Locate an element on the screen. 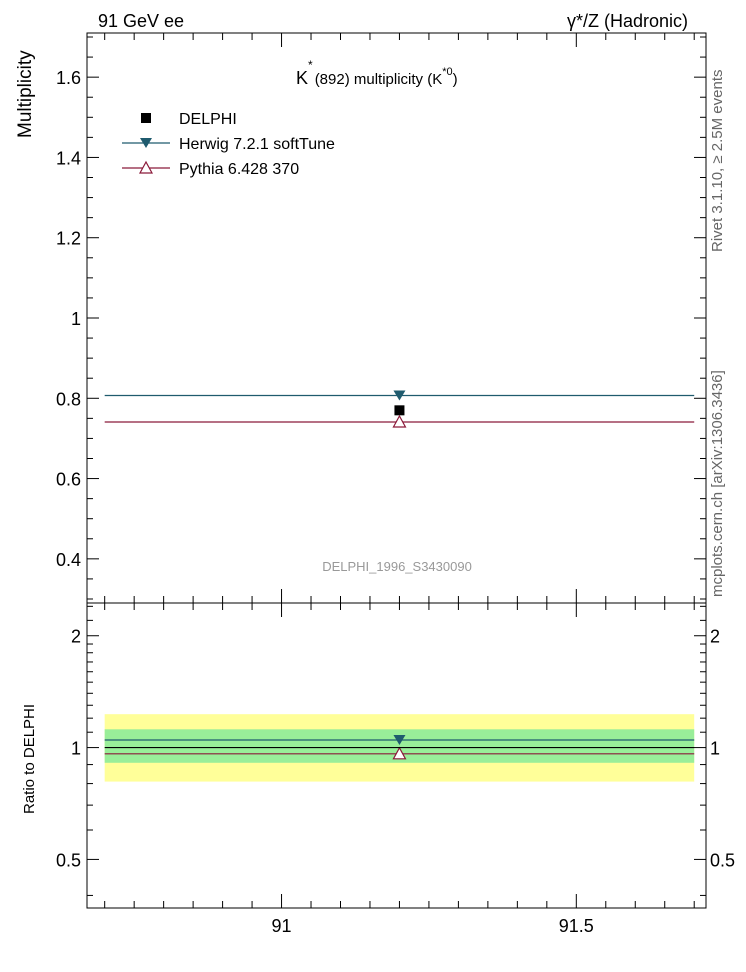 This screenshot has width=746, height=972. legend-label: Pythia 6.428 370 is located at coordinates (239, 169).